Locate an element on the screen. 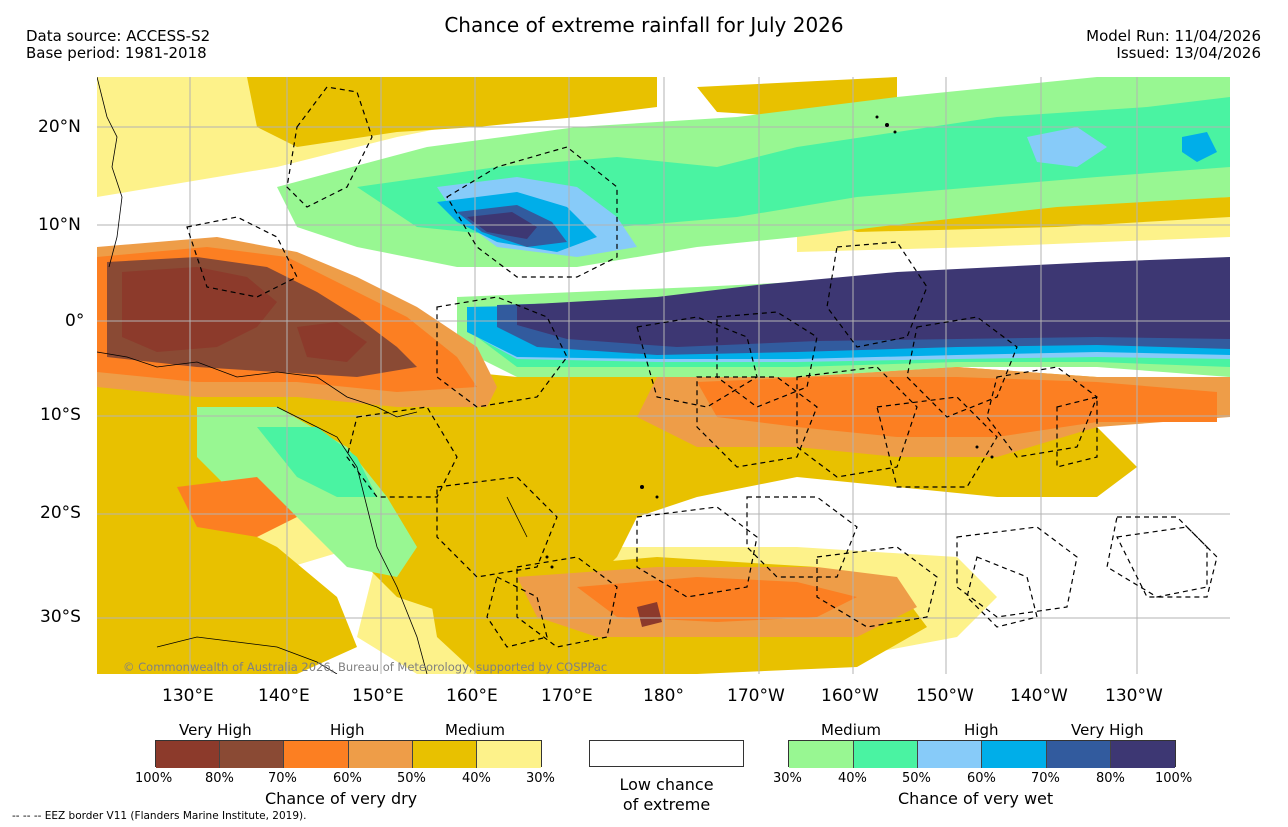  issued-label: Issued: 13/04/2026 is located at coordinates (1188, 53).